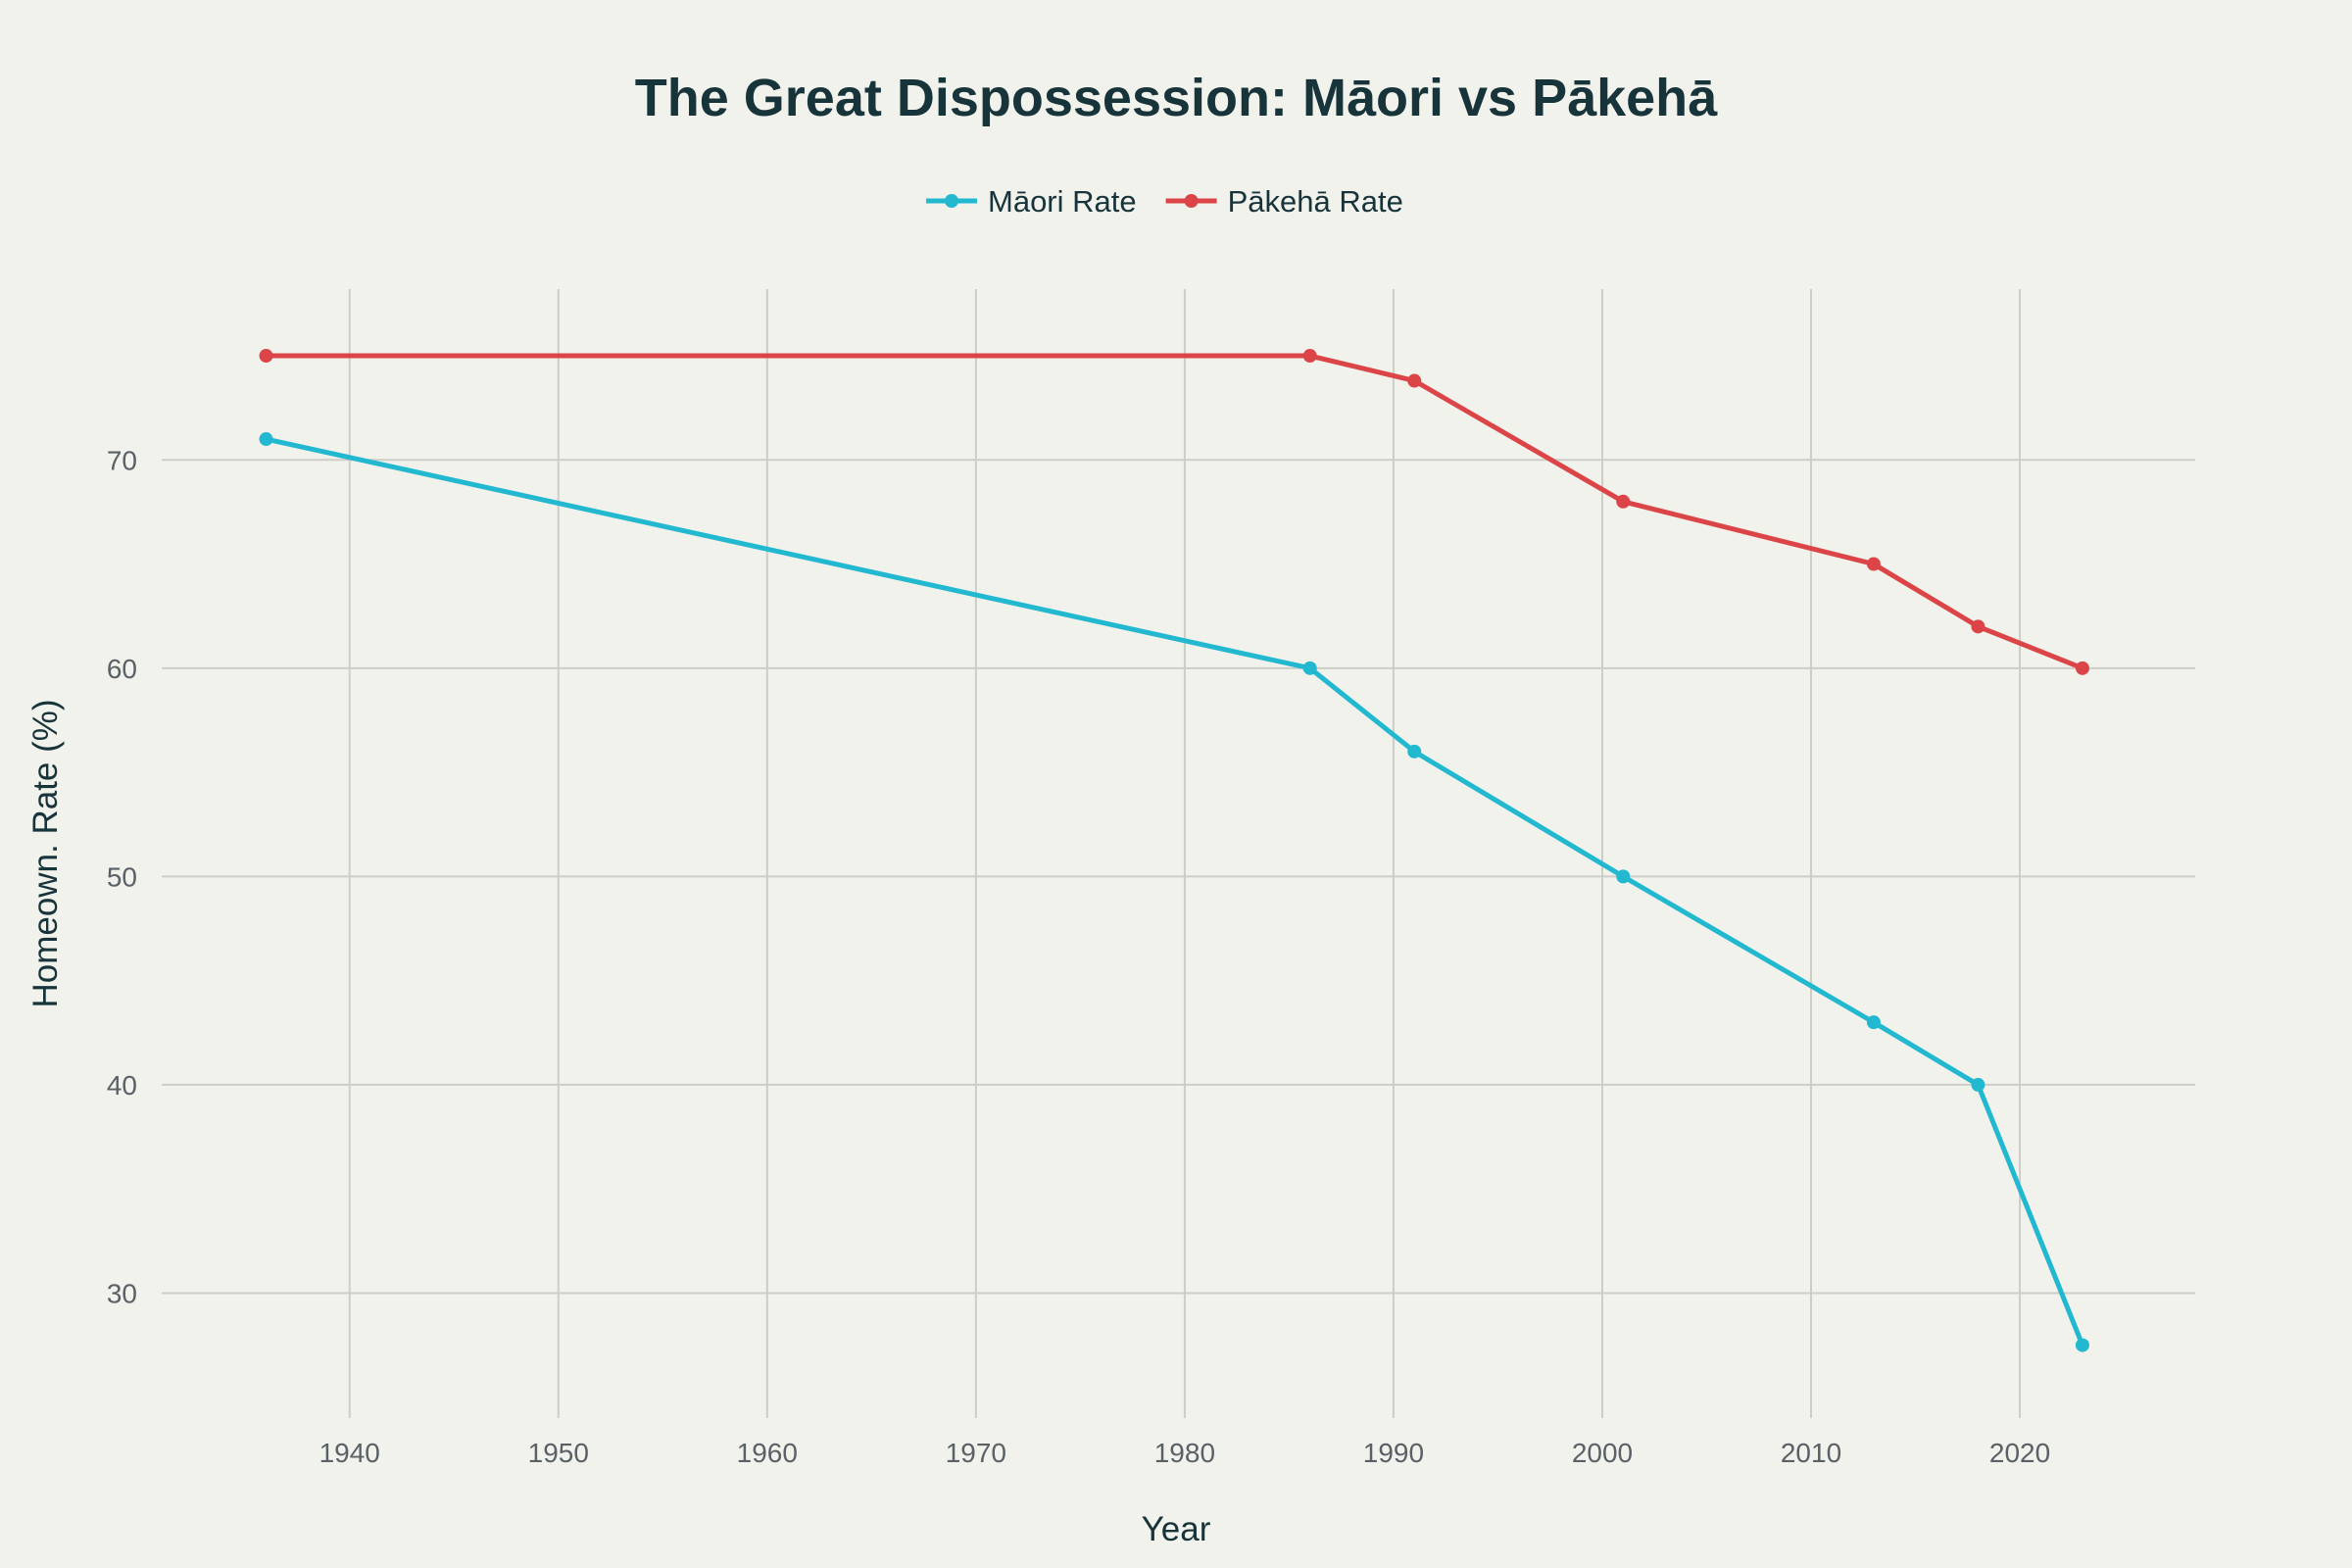 The height and width of the screenshot is (1568, 2352). I want to click on legend: Māori Rate Pākehā Rate, so click(1164, 201).